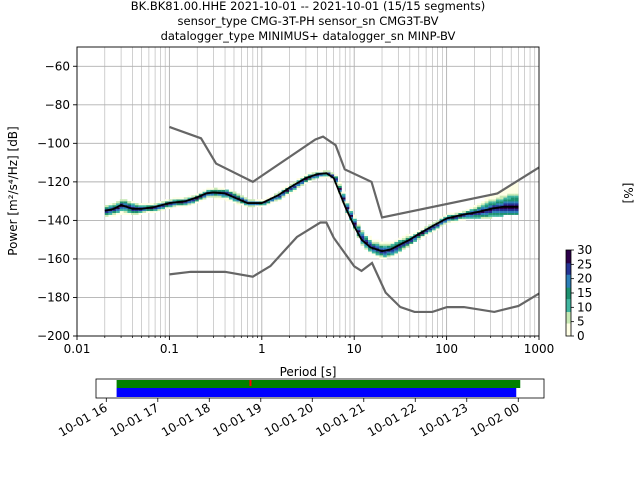 Image resolution: width=640 pixels, height=480 pixels. Describe the element at coordinates (581, 336) in the screenshot. I see `colorbar-tick-label: 0` at that location.